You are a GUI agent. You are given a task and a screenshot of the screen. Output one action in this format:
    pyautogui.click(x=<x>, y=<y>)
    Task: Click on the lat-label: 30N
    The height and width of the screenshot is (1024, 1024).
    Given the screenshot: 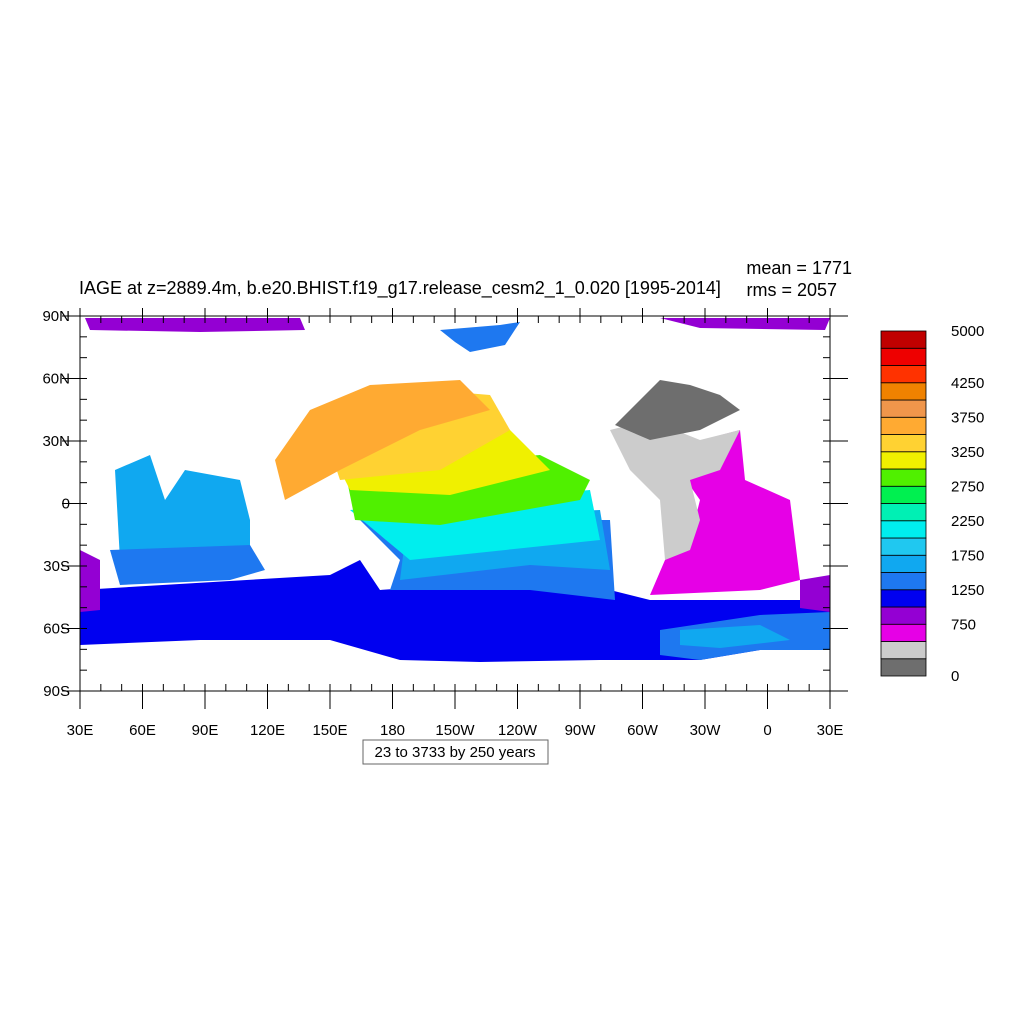 What is the action you would take?
    pyautogui.click(x=56, y=441)
    